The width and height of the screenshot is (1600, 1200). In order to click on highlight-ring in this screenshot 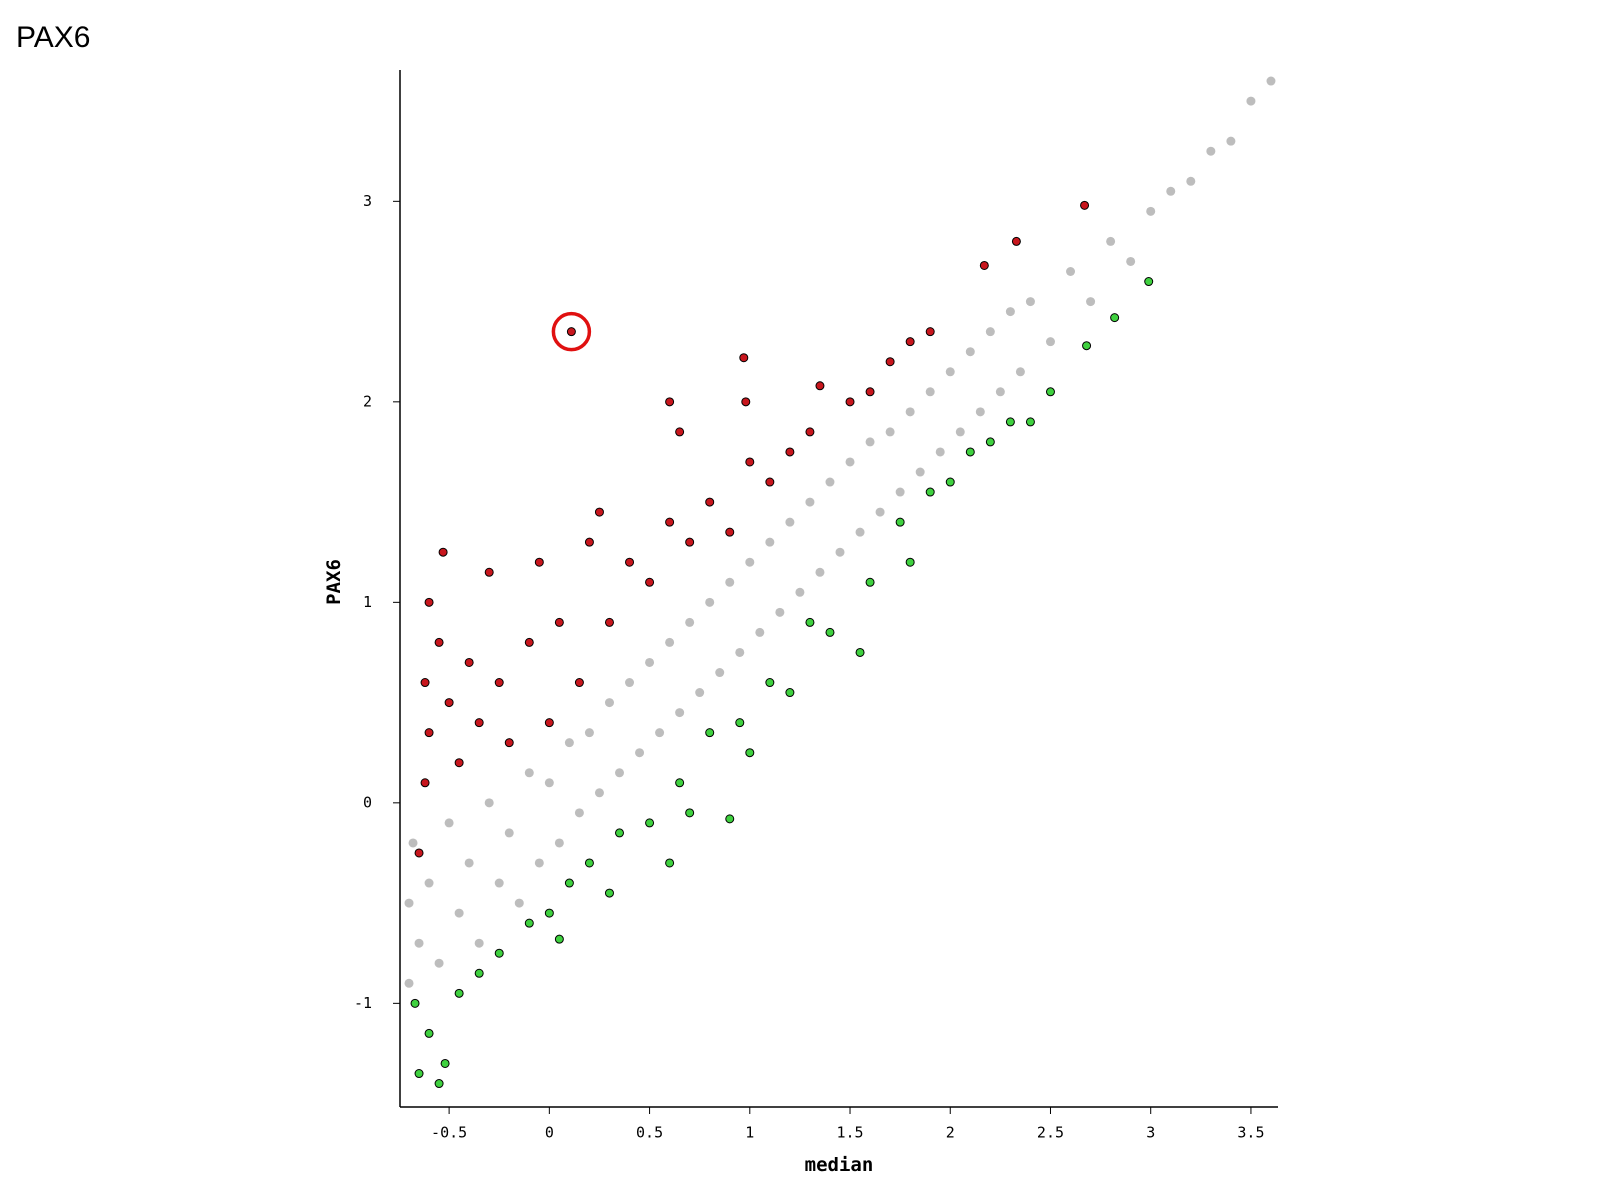, I will do `click(571, 331)`.